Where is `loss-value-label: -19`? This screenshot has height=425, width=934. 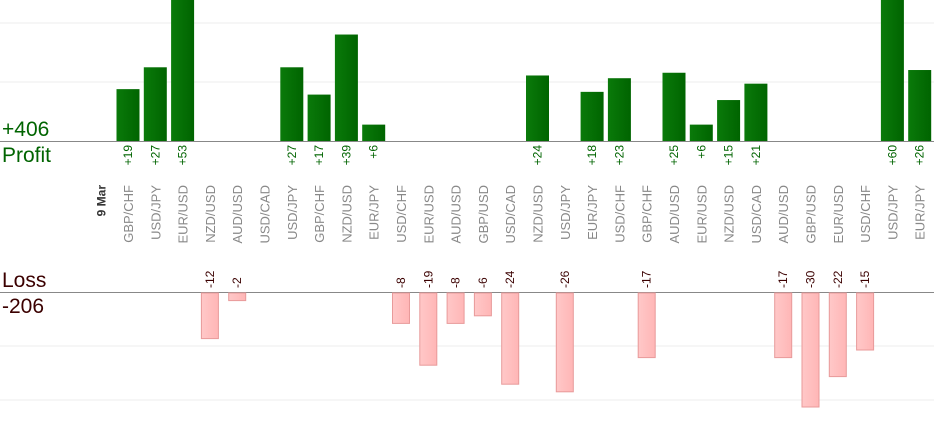 loss-value-label: -19 is located at coordinates (428, 279).